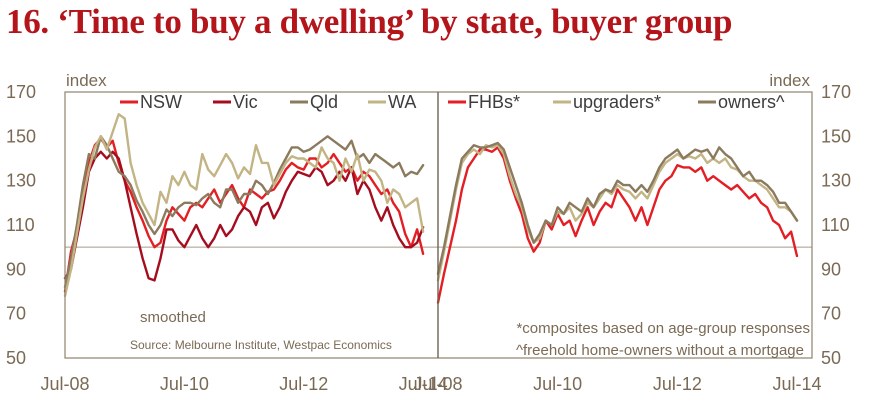 This screenshot has height=403, width=873. I want to click on series-line-upgraders, so click(617, 212).